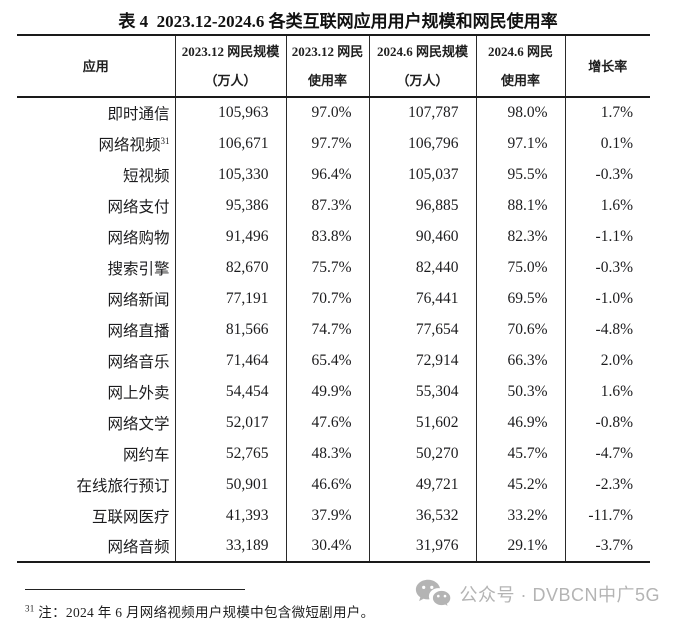  Describe the element at coordinates (327, 546) in the screenshot. I see `value-cell: 30.4%` at that location.